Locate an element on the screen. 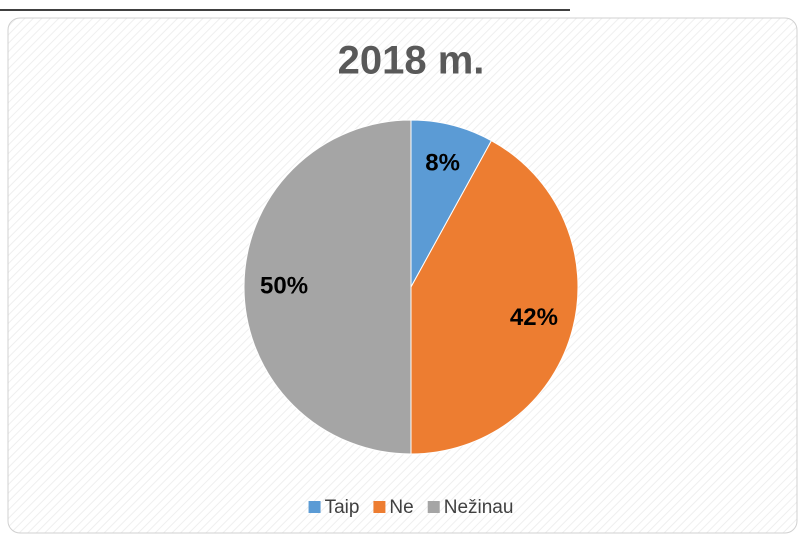 This screenshot has height=537, width=804. legend-label: Nežinau is located at coordinates (479, 507).